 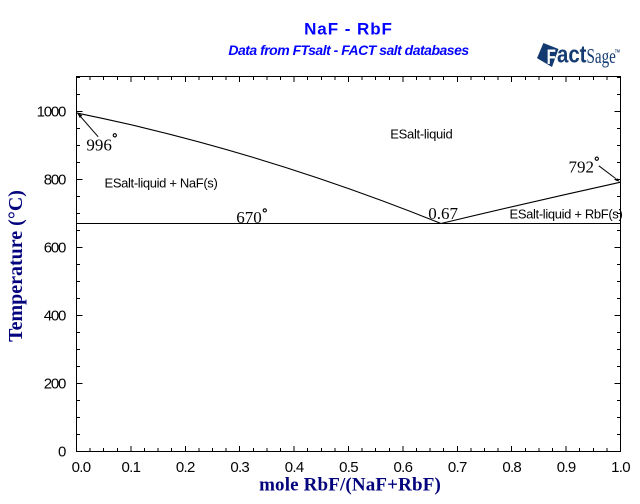 What do you see at coordinates (16, 266) in the screenshot?
I see `svg-text: Temperature (°C)` at bounding box center [16, 266].